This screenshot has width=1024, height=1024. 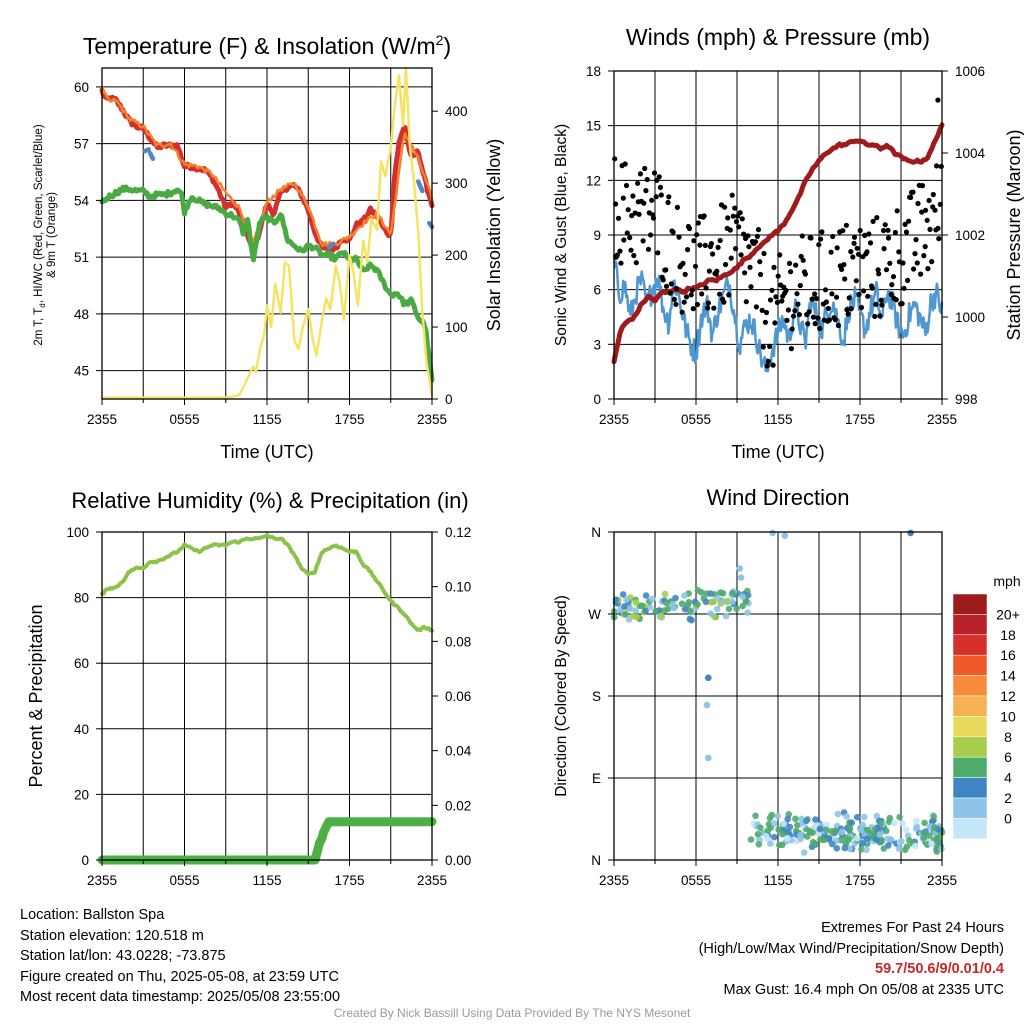 What do you see at coordinates (1006, 581) in the screenshot?
I see `colorbar-title: mph` at bounding box center [1006, 581].